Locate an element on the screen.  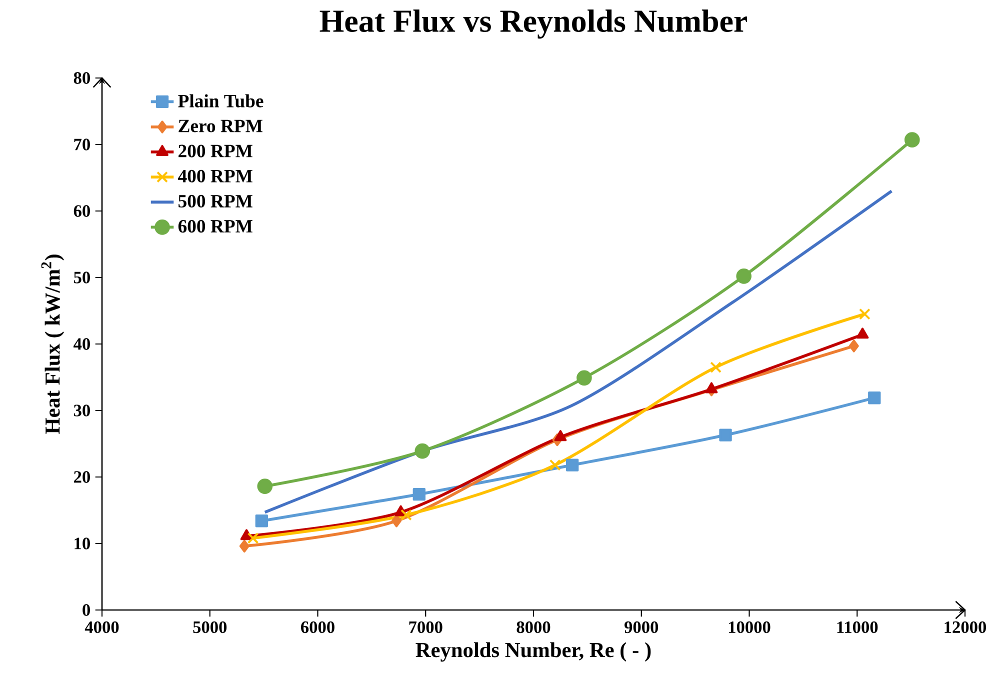
x-tick-label: 9000 is located at coordinates (641, 627).